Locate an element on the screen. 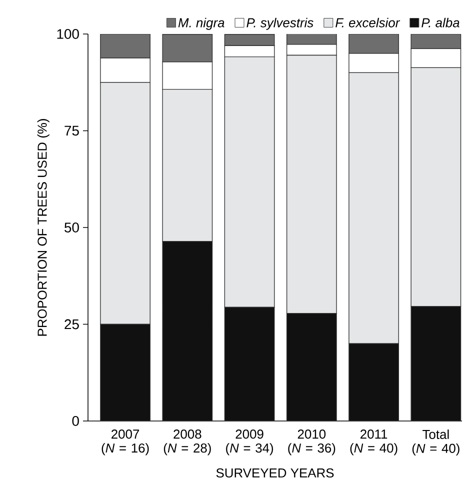 The width and height of the screenshot is (464, 486). x-tick-label: 2010 (N = 36) is located at coordinates (312, 443).